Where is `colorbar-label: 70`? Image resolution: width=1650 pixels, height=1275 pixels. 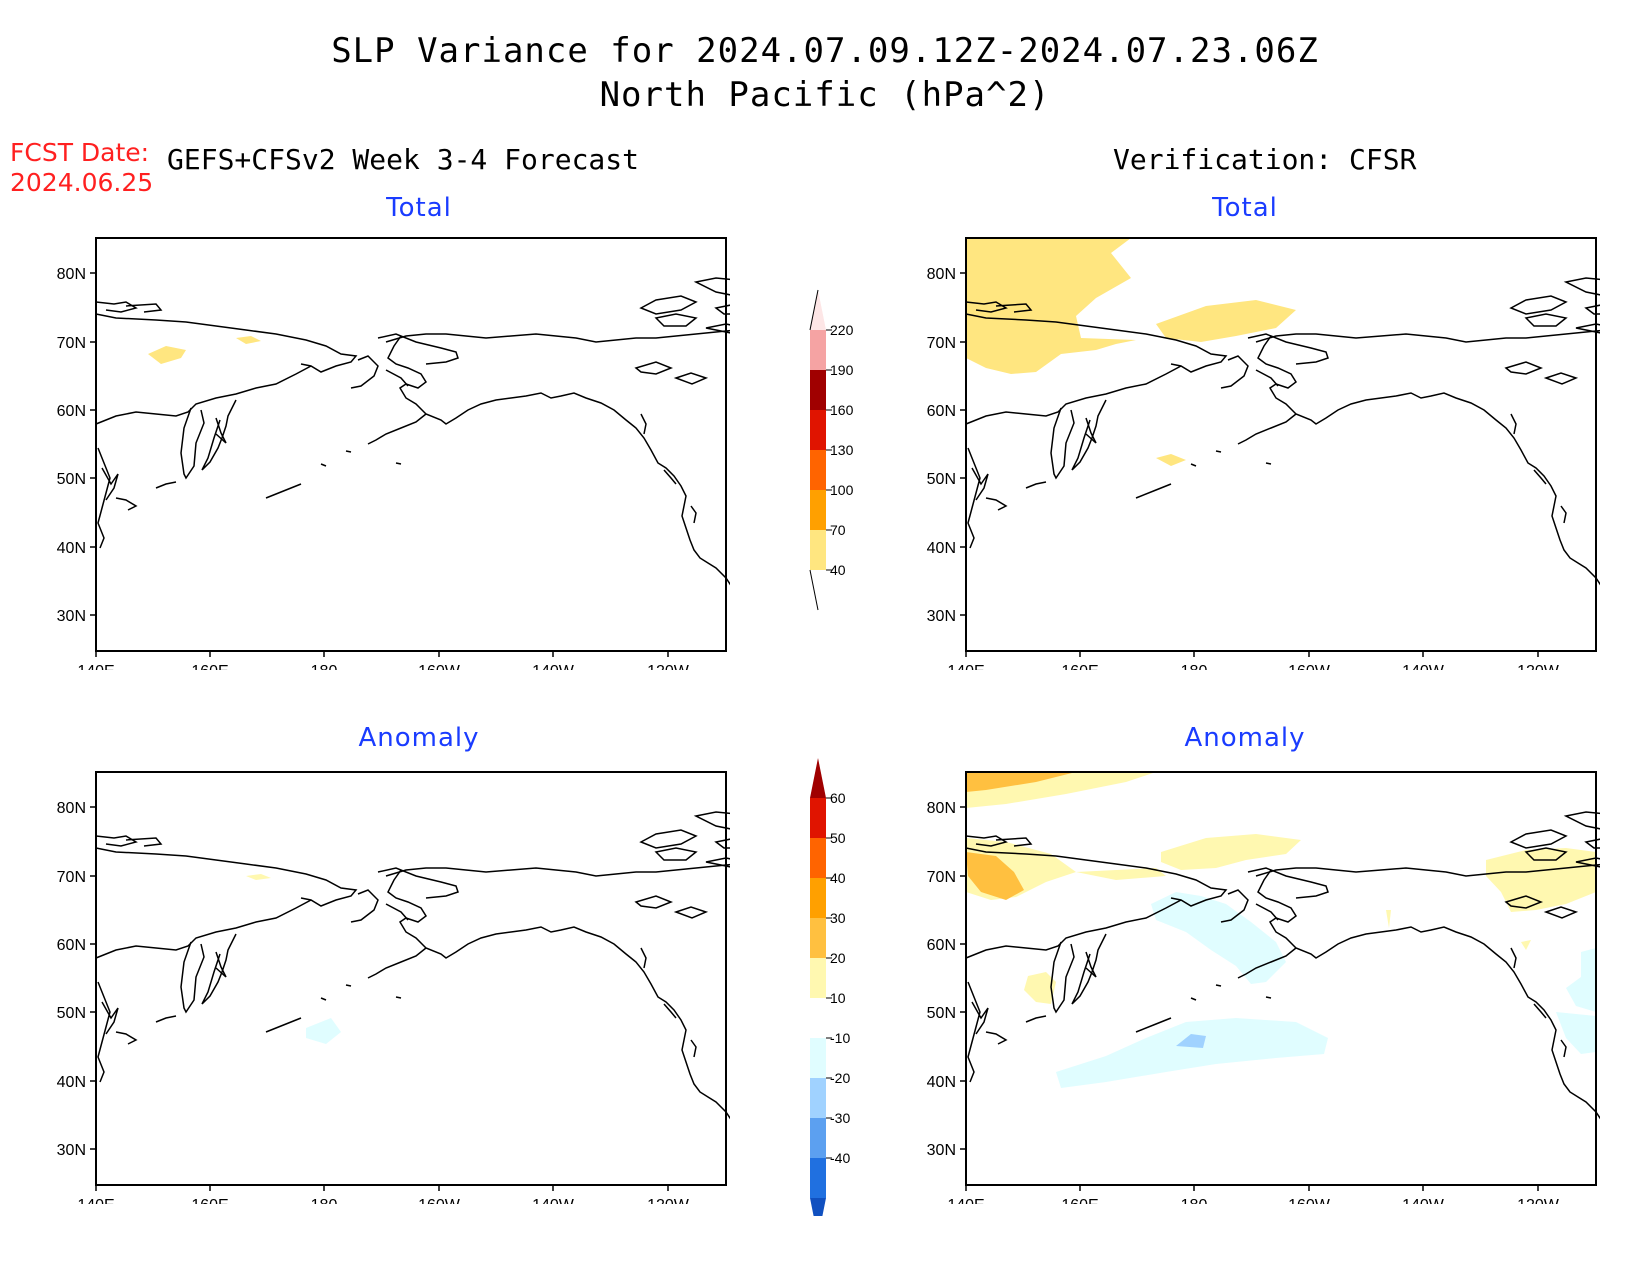
colorbar-label: 70 is located at coordinates (838, 530).